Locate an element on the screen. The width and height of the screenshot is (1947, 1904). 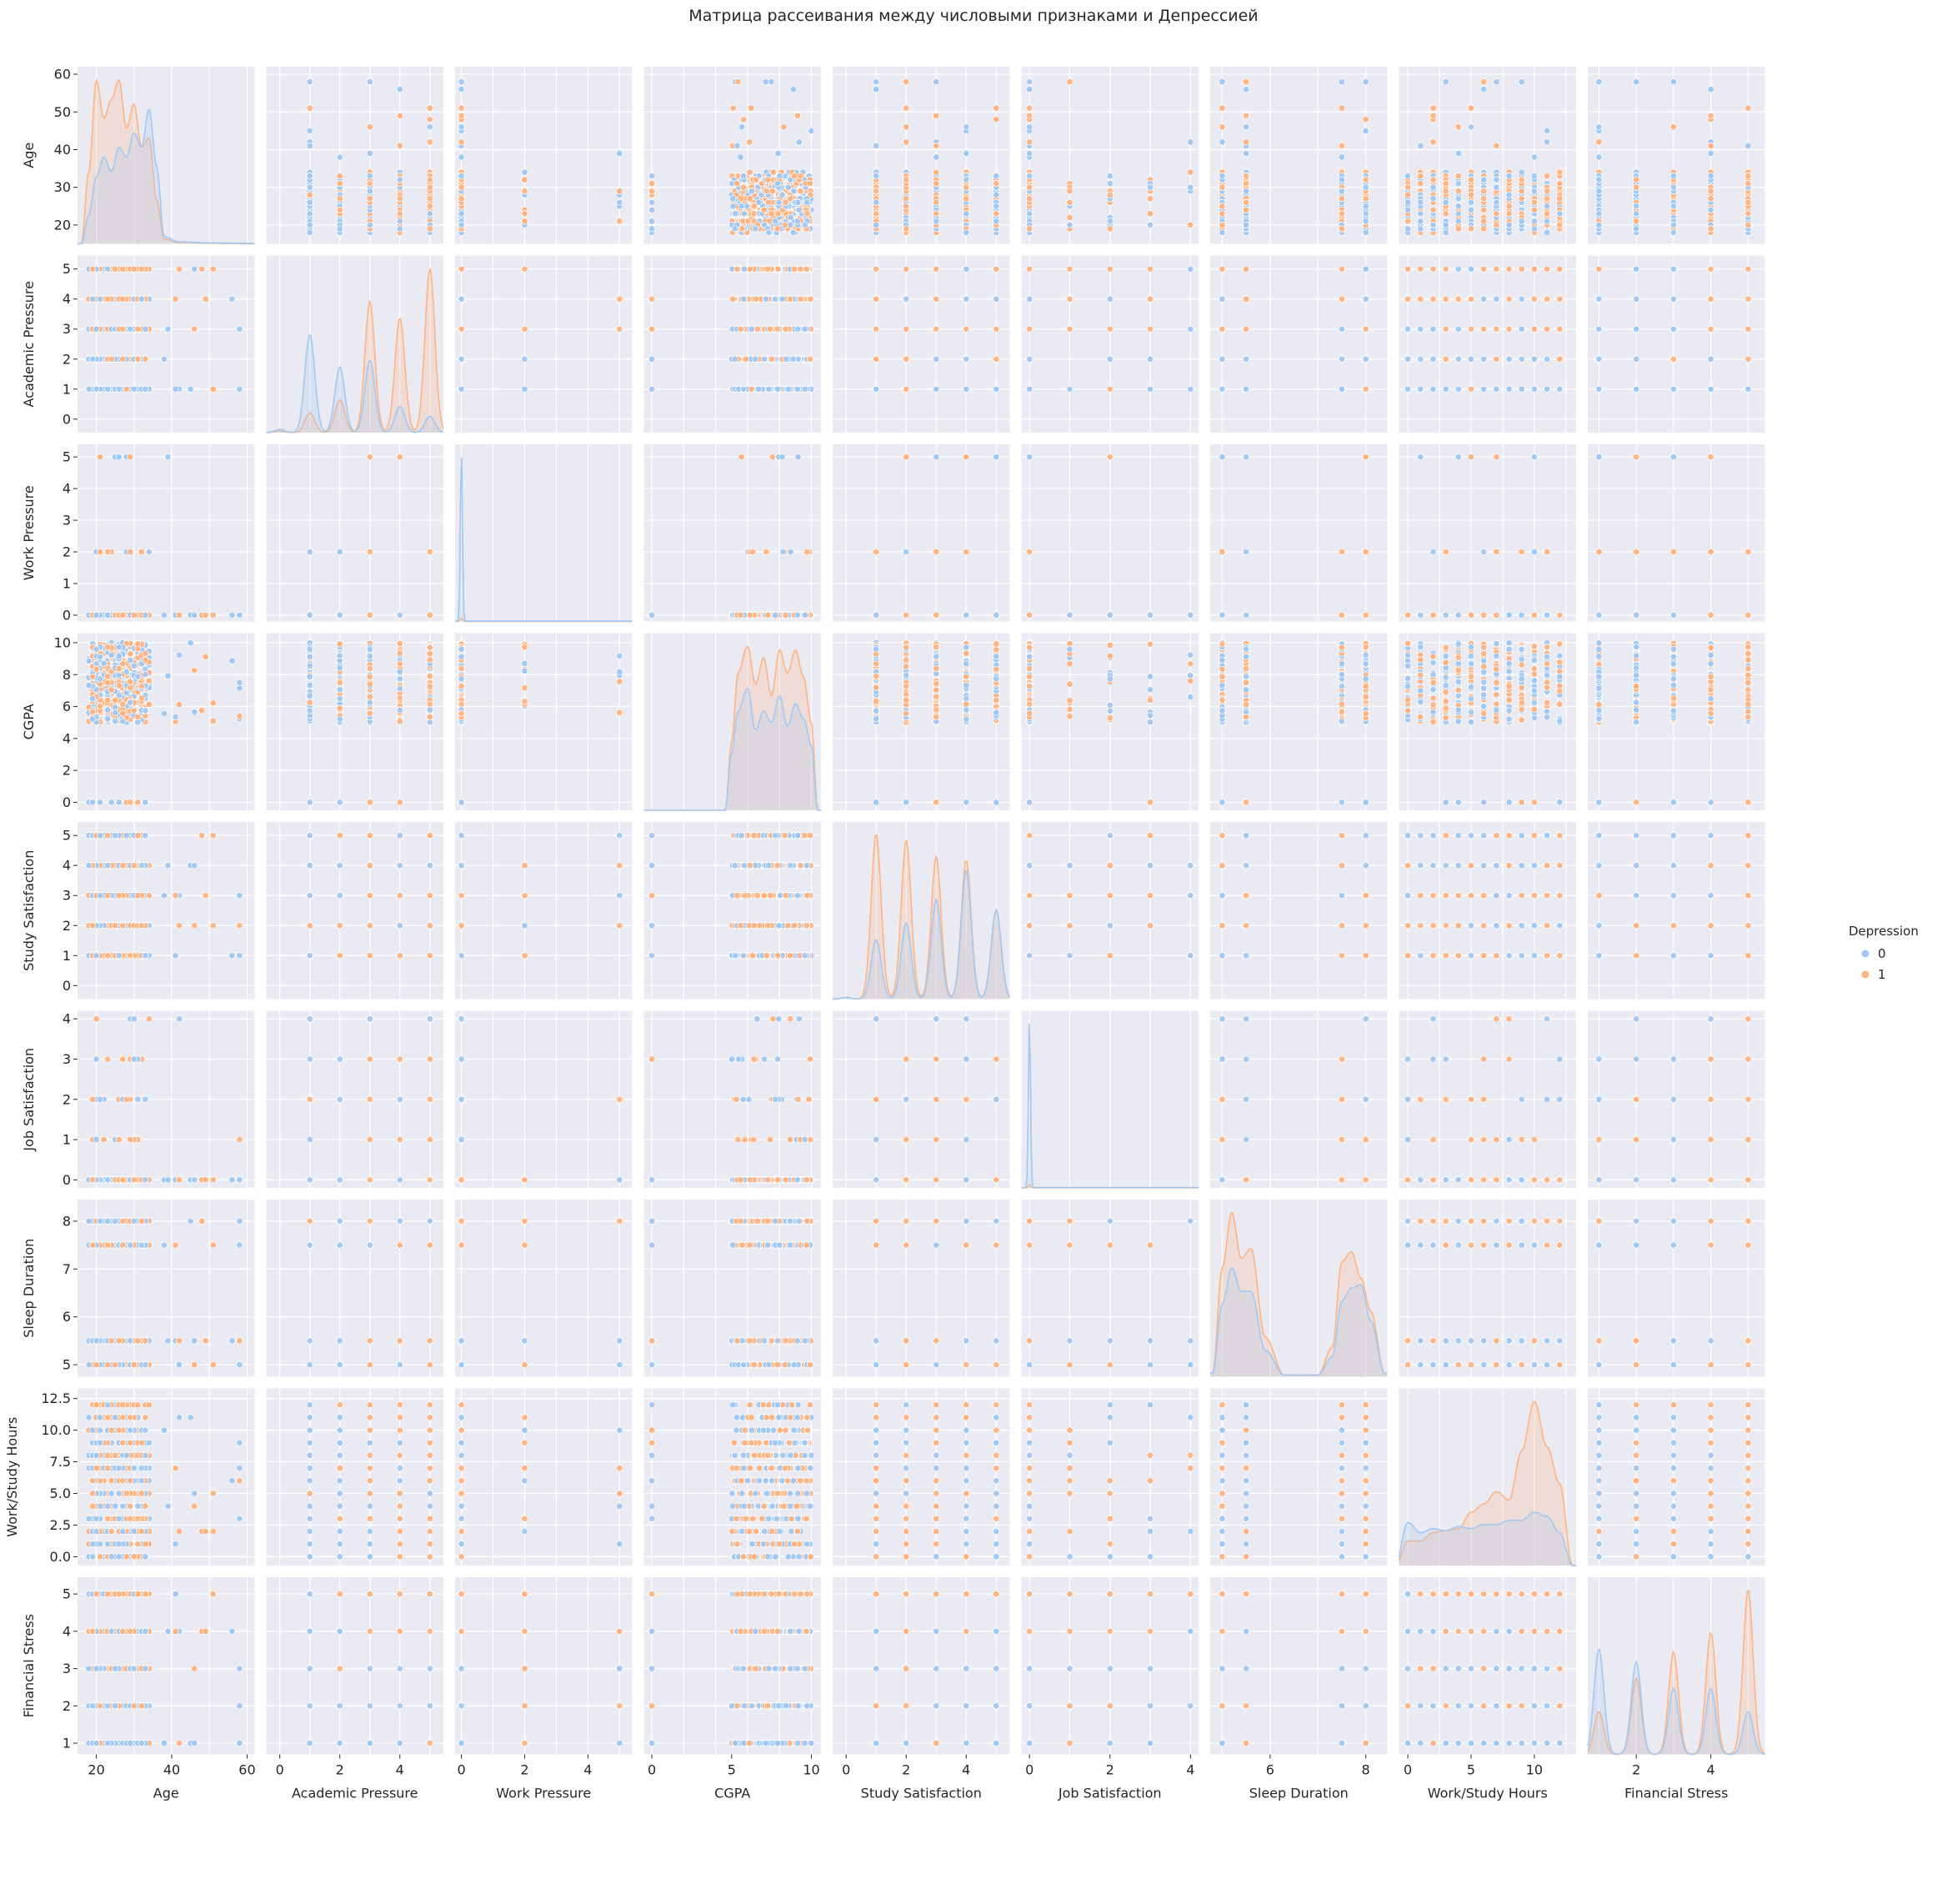
panel-age-vs-academic-pressure is located at coordinates (355, 155).